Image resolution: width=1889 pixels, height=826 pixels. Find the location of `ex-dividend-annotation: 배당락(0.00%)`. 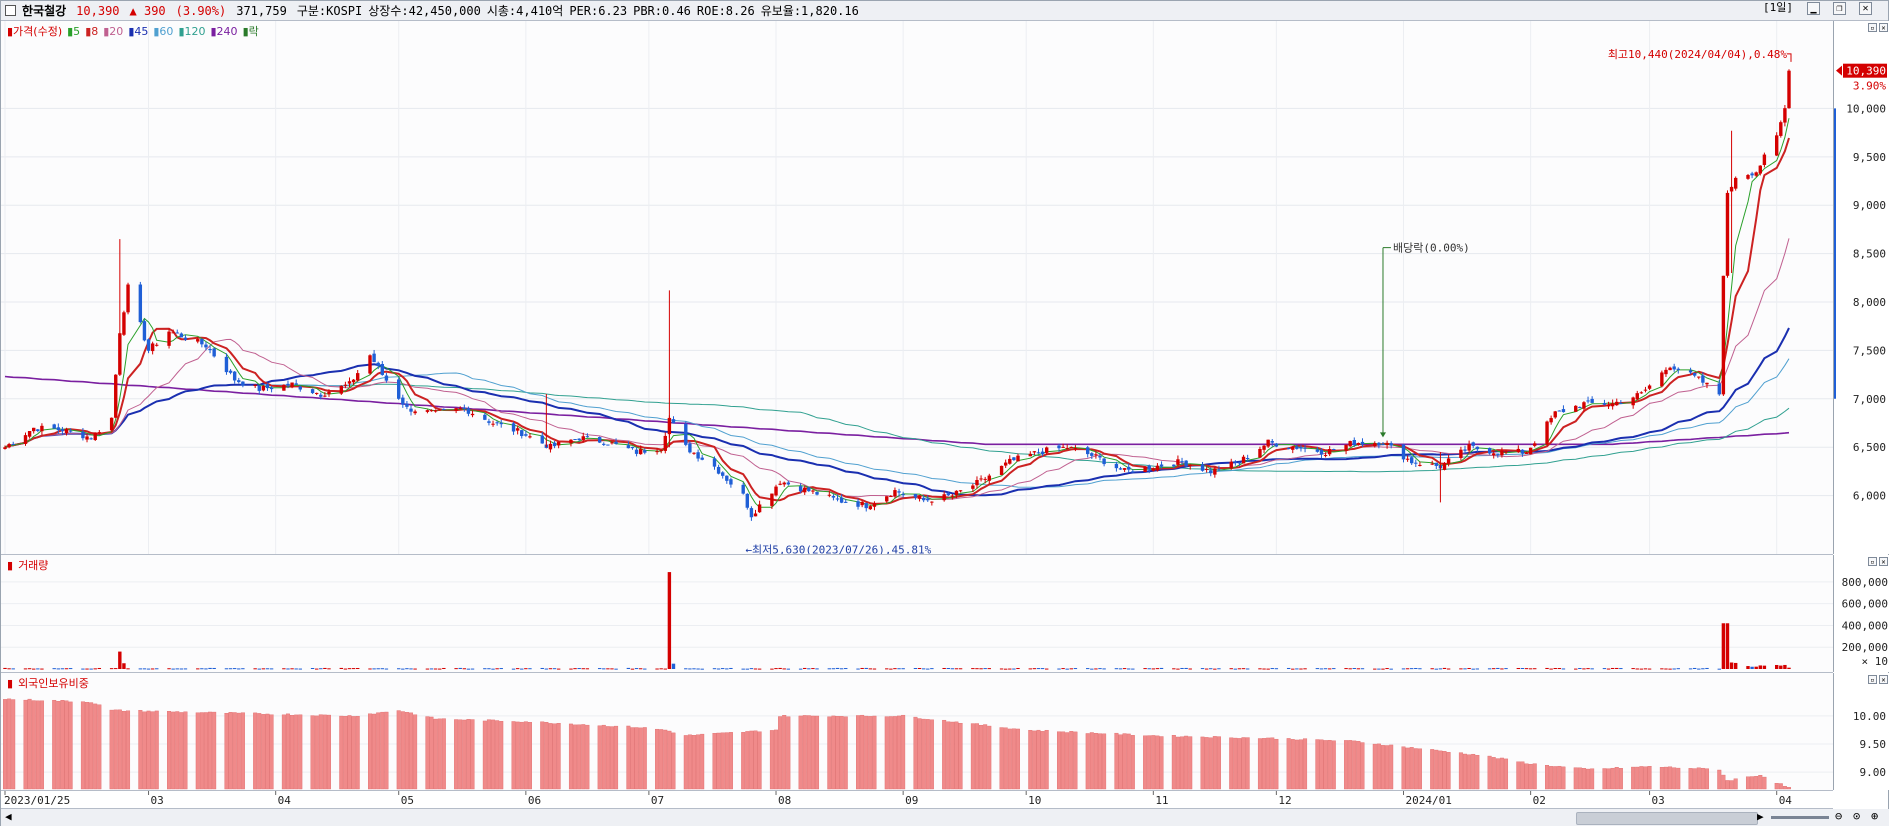

ex-dividend-annotation: 배당락(0.00%) is located at coordinates (1431, 248).